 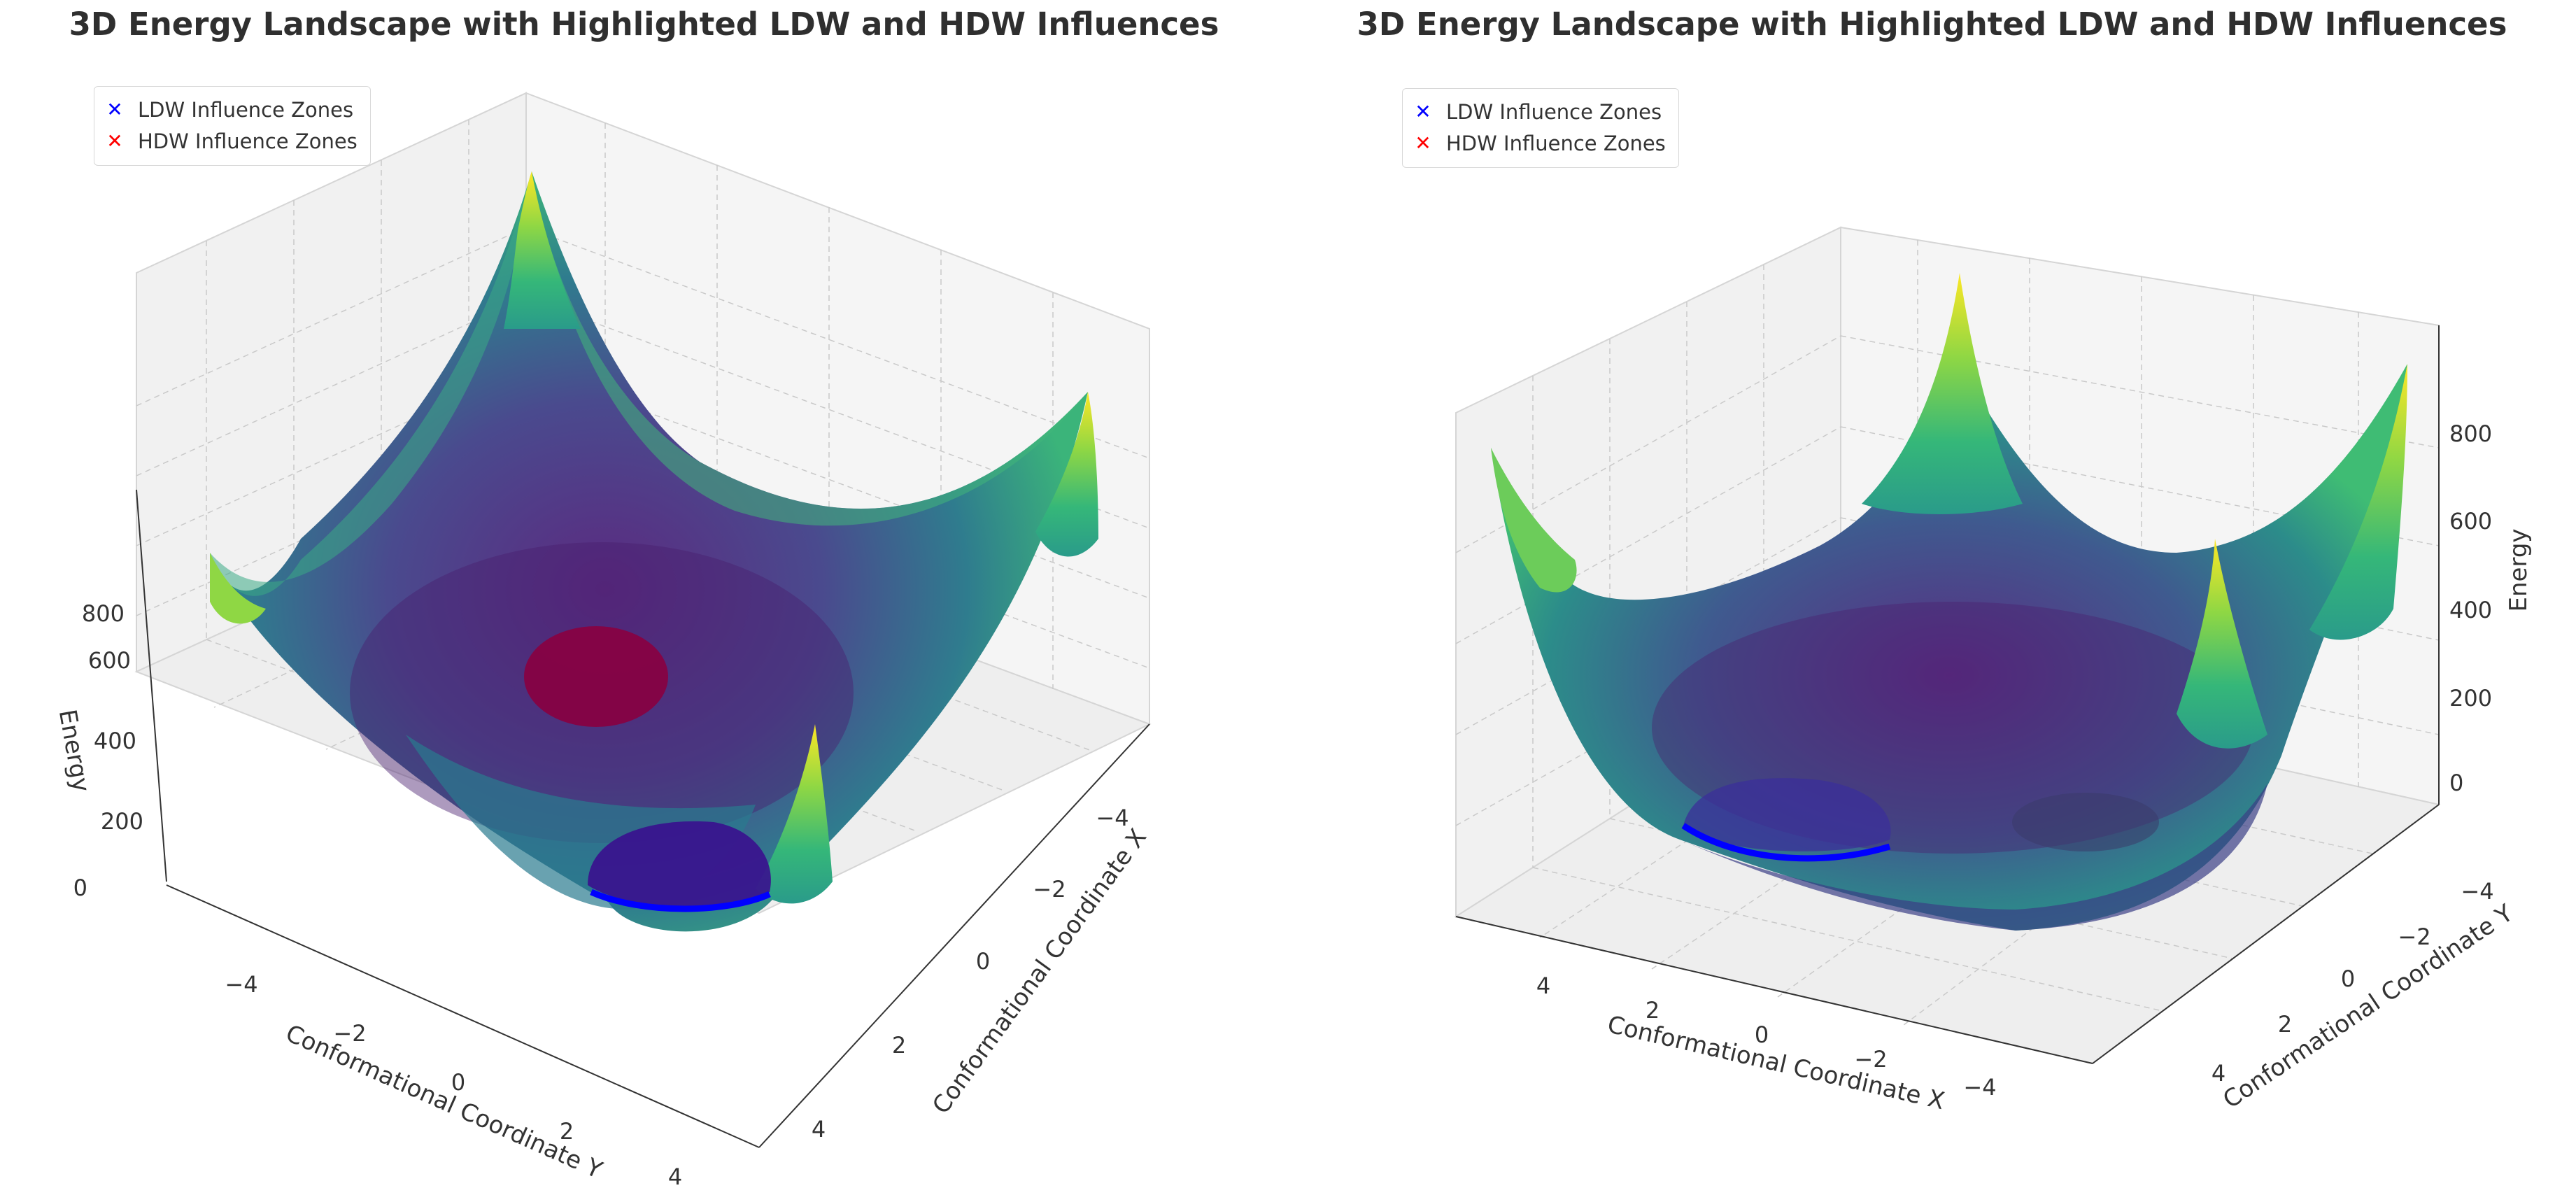 What do you see at coordinates (1786, 843) in the screenshot?
I see `ldw-markers-right` at bounding box center [1786, 843].